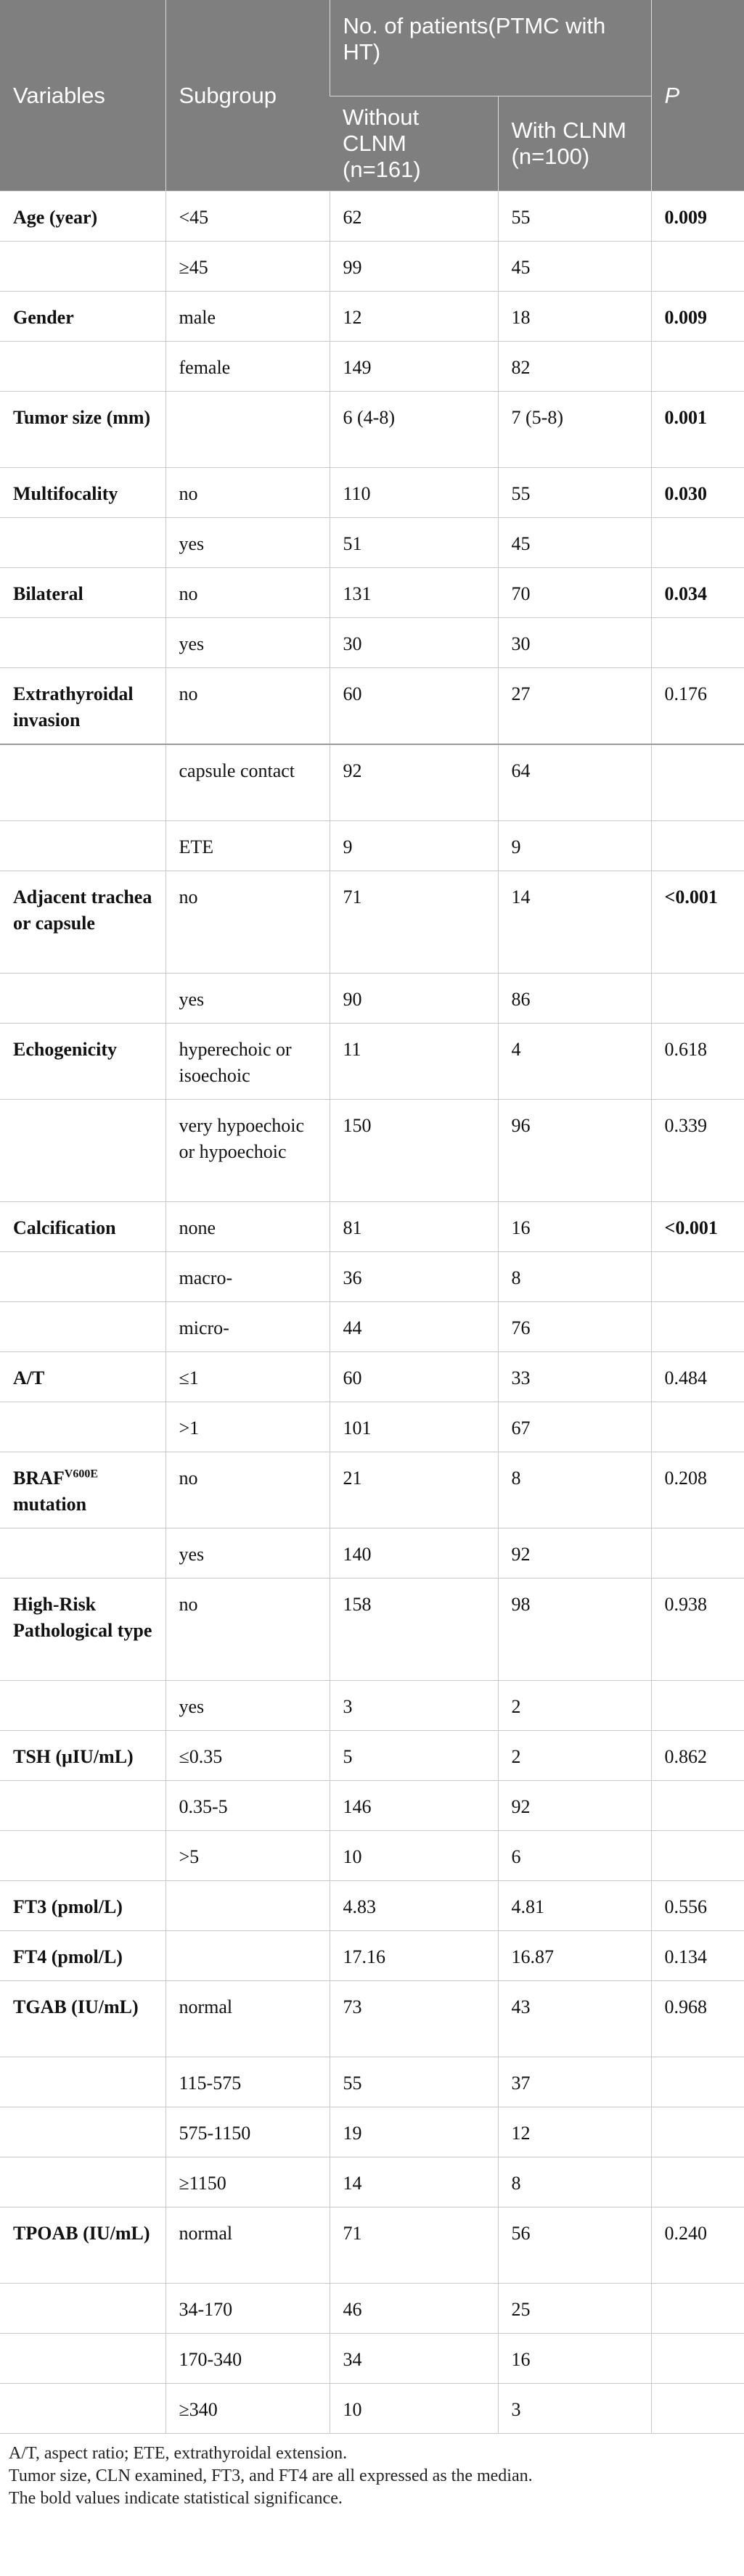 The height and width of the screenshot is (2576, 744). Describe the element at coordinates (82, 922) in the screenshot. I see `cell-variable: Adjacent trachea or capsule` at that location.